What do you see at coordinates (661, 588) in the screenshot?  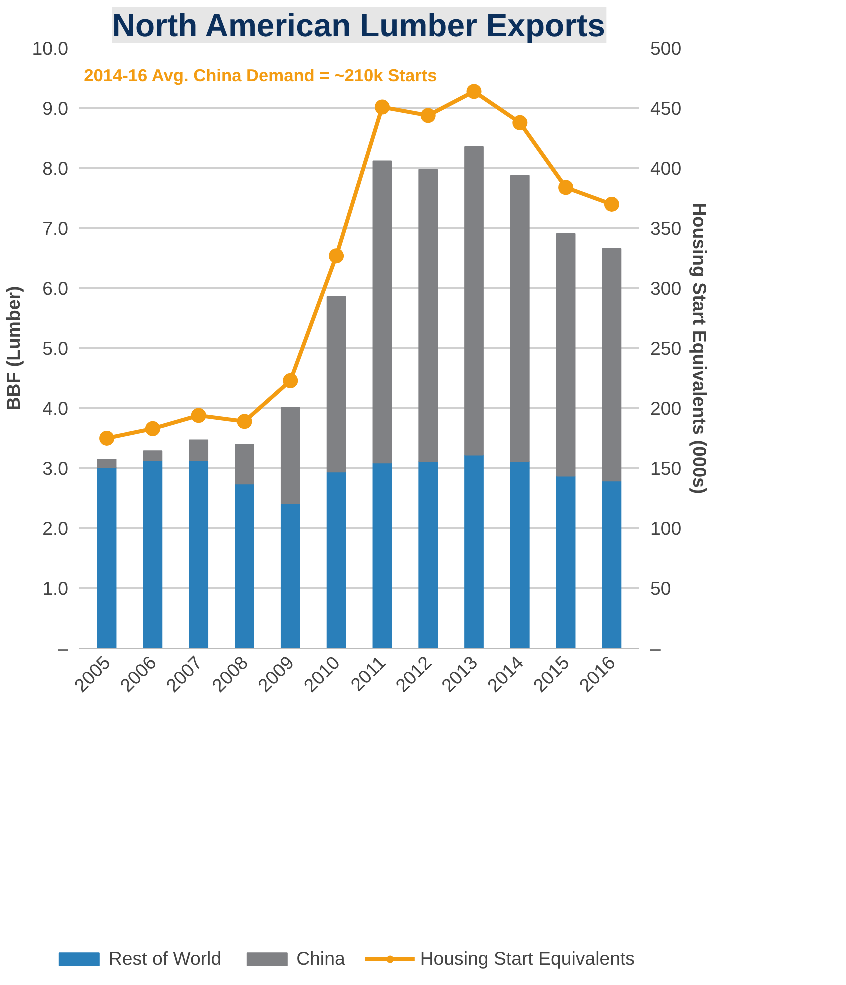 I see `y2-tick-label: 50` at bounding box center [661, 588].